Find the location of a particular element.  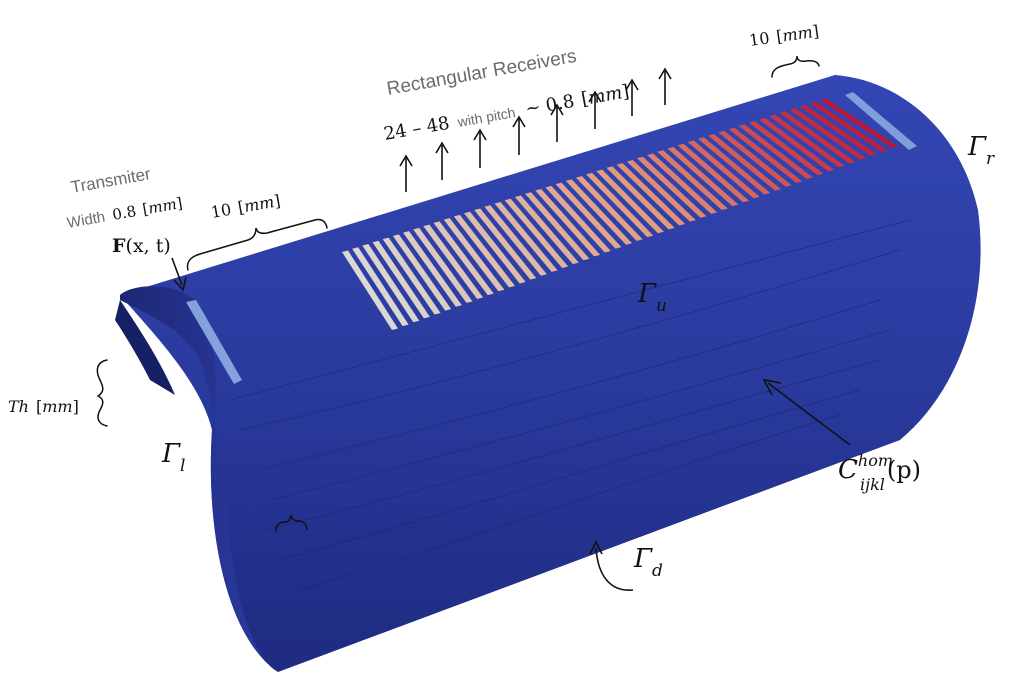

bone-inner-cavity is located at coordinates (145, 347).